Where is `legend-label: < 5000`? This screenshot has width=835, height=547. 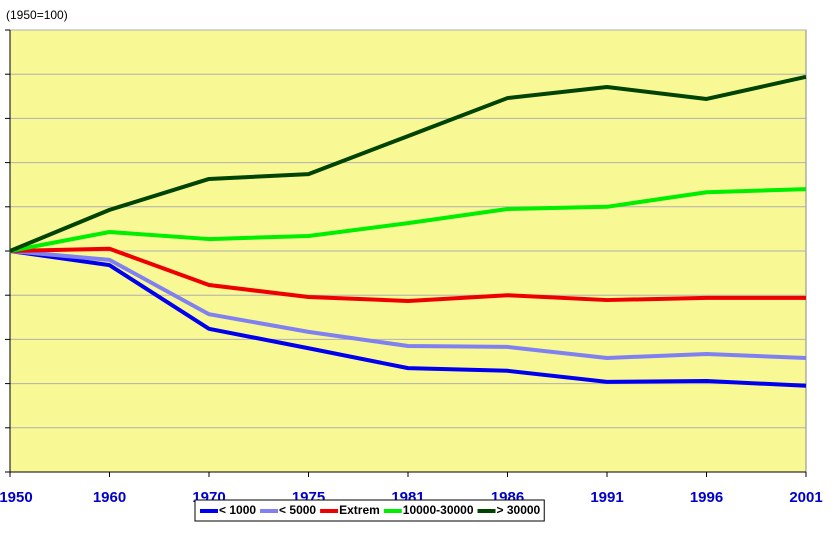
legend-label: < 5000 is located at coordinates (297, 510).